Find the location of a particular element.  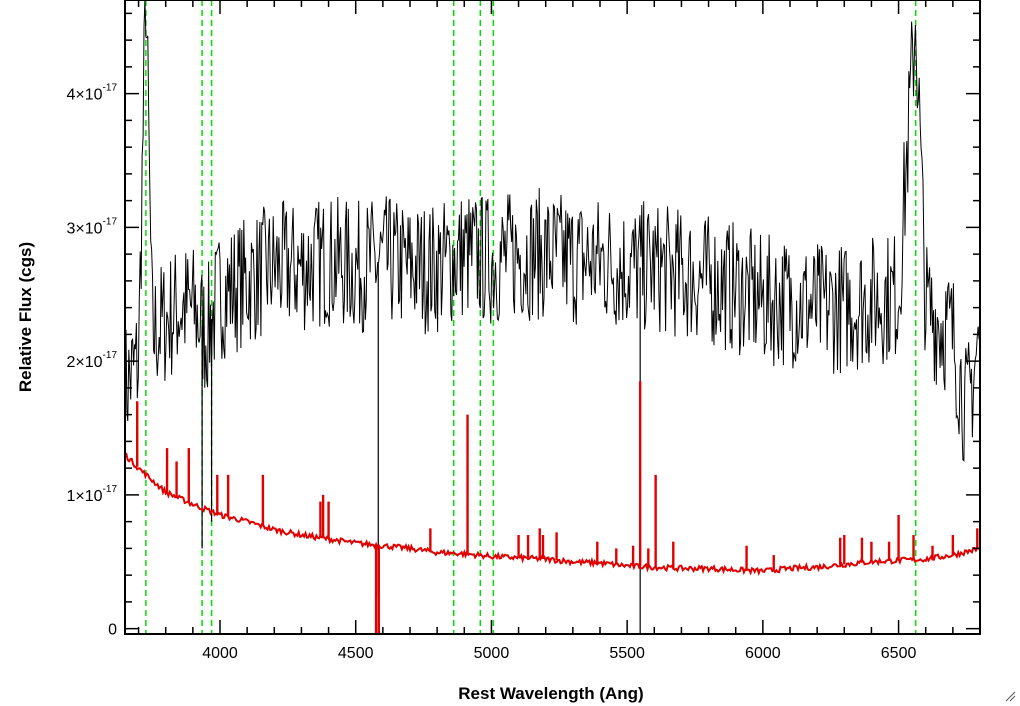

y-tick-mantissa: 2×10 is located at coordinates (85, 362).